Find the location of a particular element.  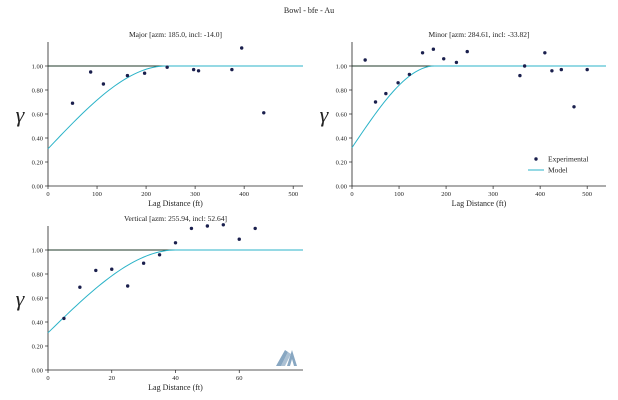

x-tick-label: 60 is located at coordinates (239, 378).